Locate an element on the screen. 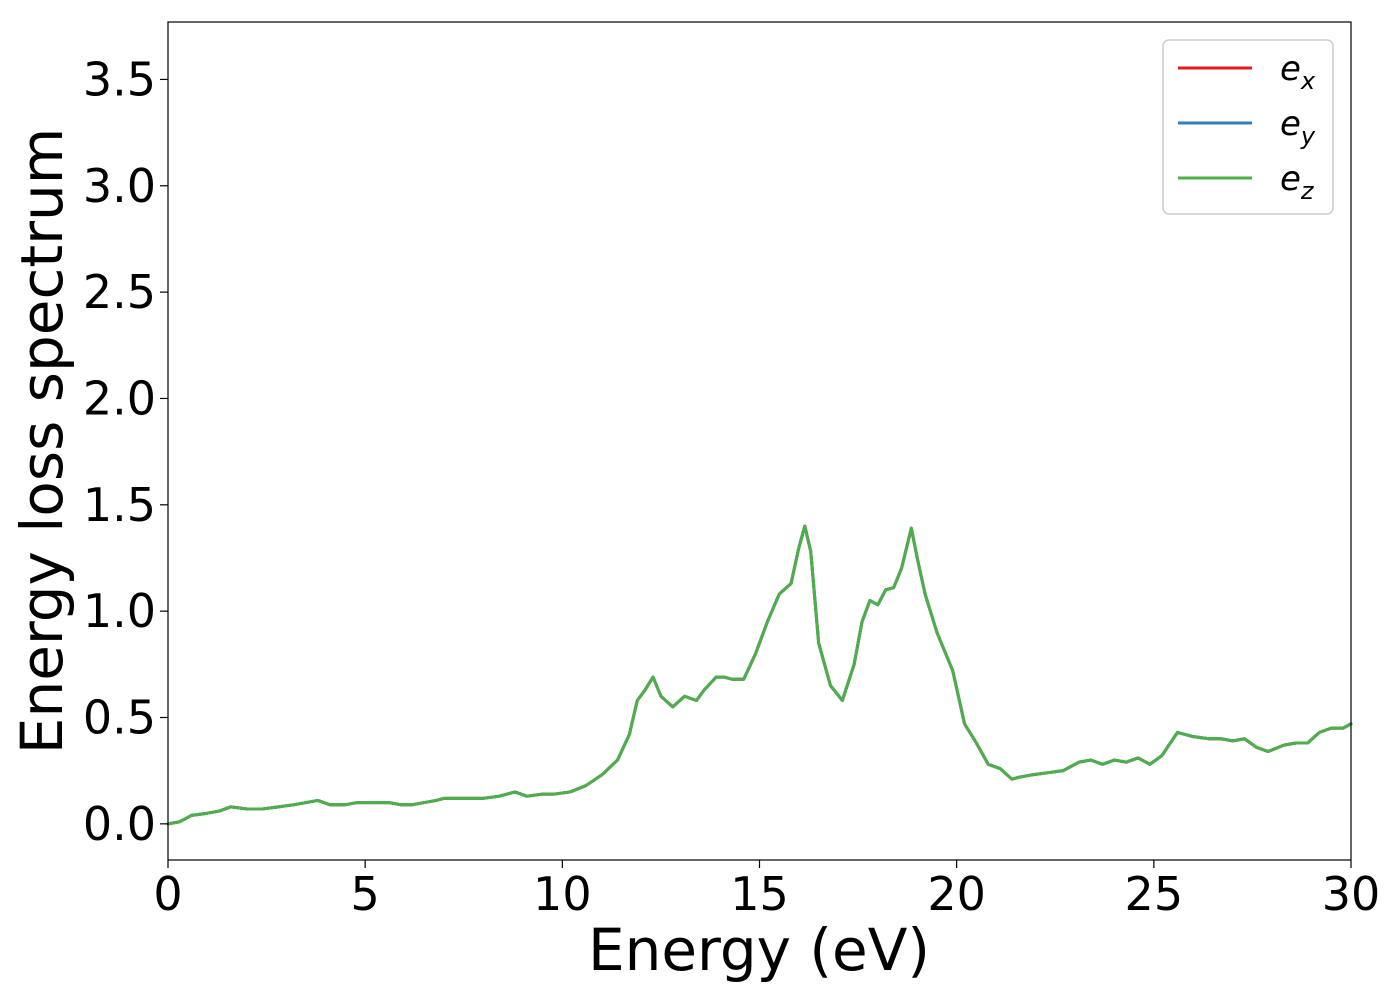 The height and width of the screenshot is (1000, 1400). x-tick-label: 30 is located at coordinates (1351, 894).